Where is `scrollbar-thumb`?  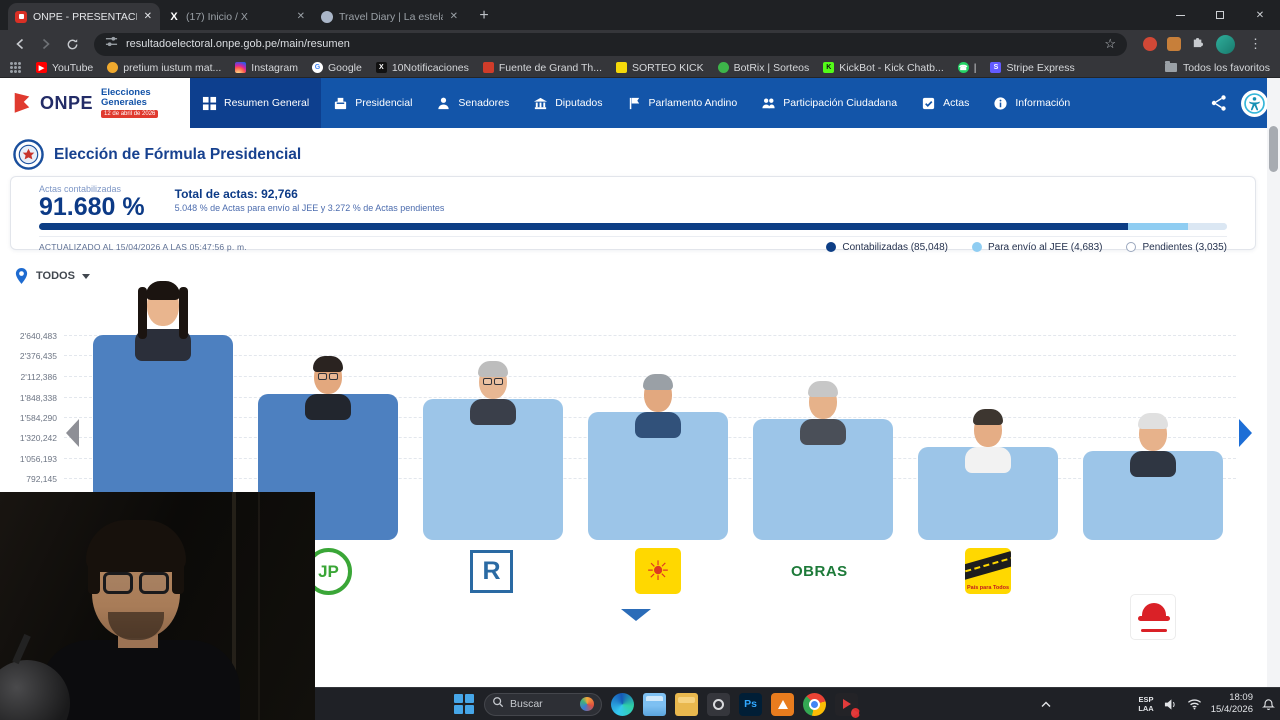 scrollbar-thumb is located at coordinates (1273, 149).